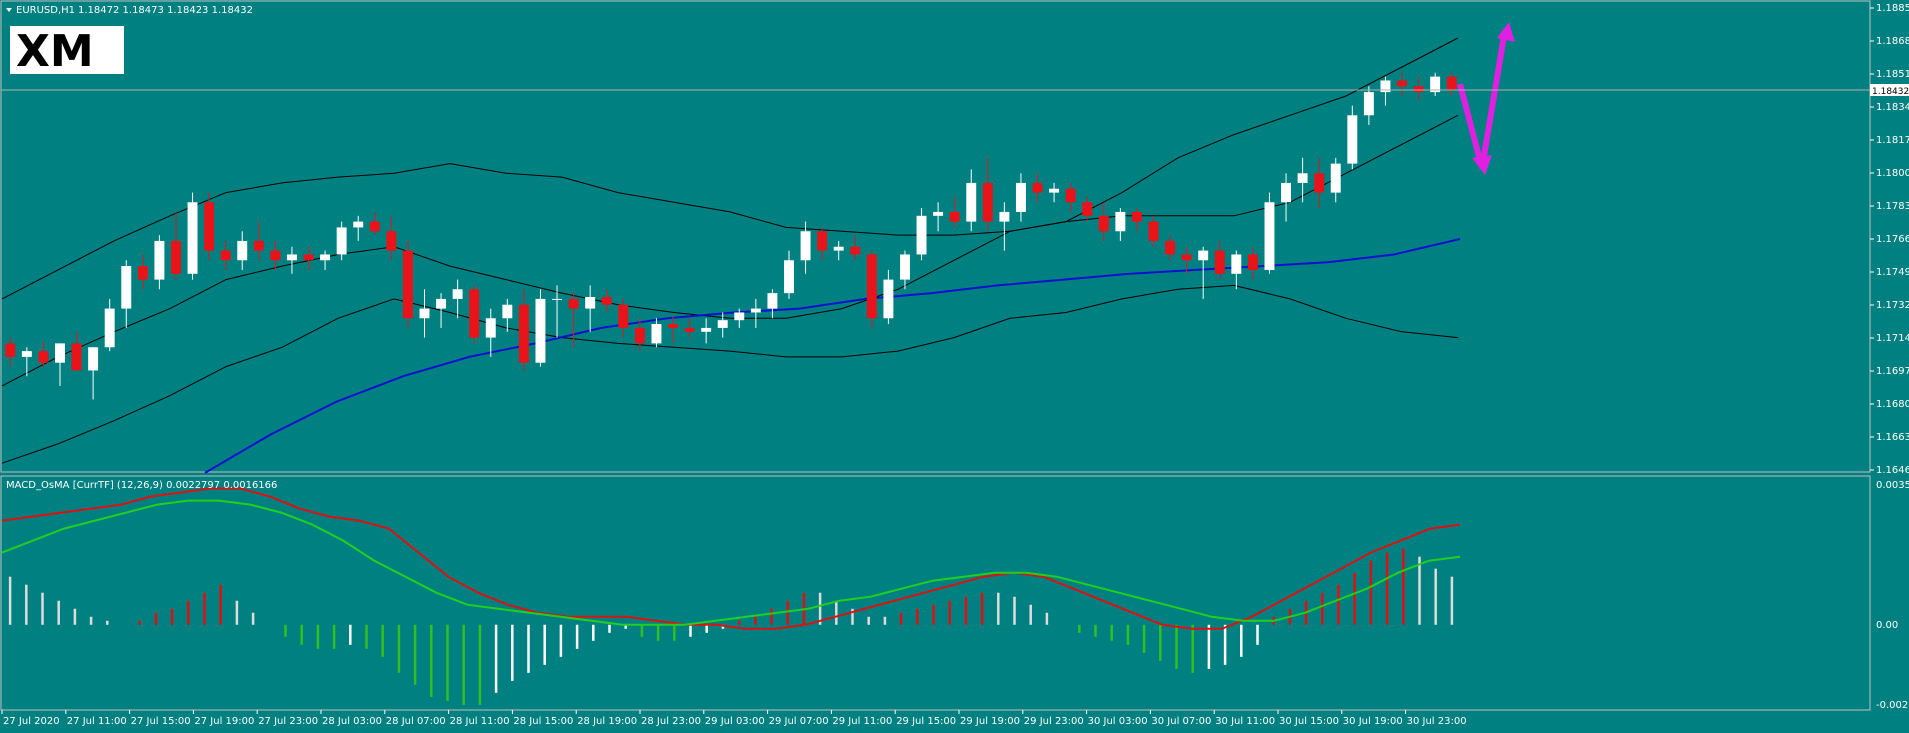 The width and height of the screenshot is (1909, 733). Describe the element at coordinates (1892, 107) in the screenshot. I see `price-tick-label: 1.18345` at that location.